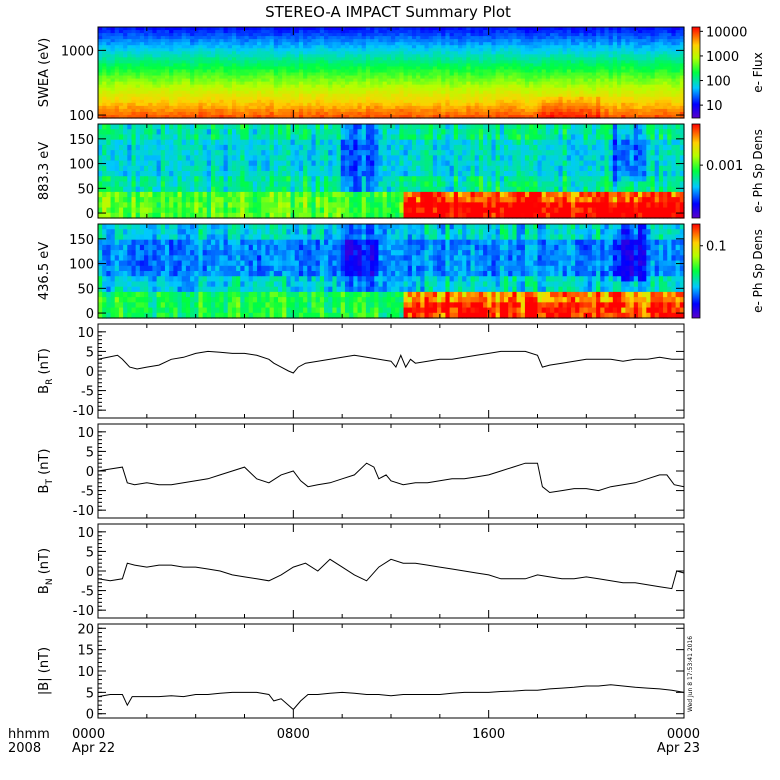 Image resolution: width=780 pixels, height=780 pixels. Describe the element at coordinates (726, 32) in the screenshot. I see `colorbar-tick-label: 10000` at that location.